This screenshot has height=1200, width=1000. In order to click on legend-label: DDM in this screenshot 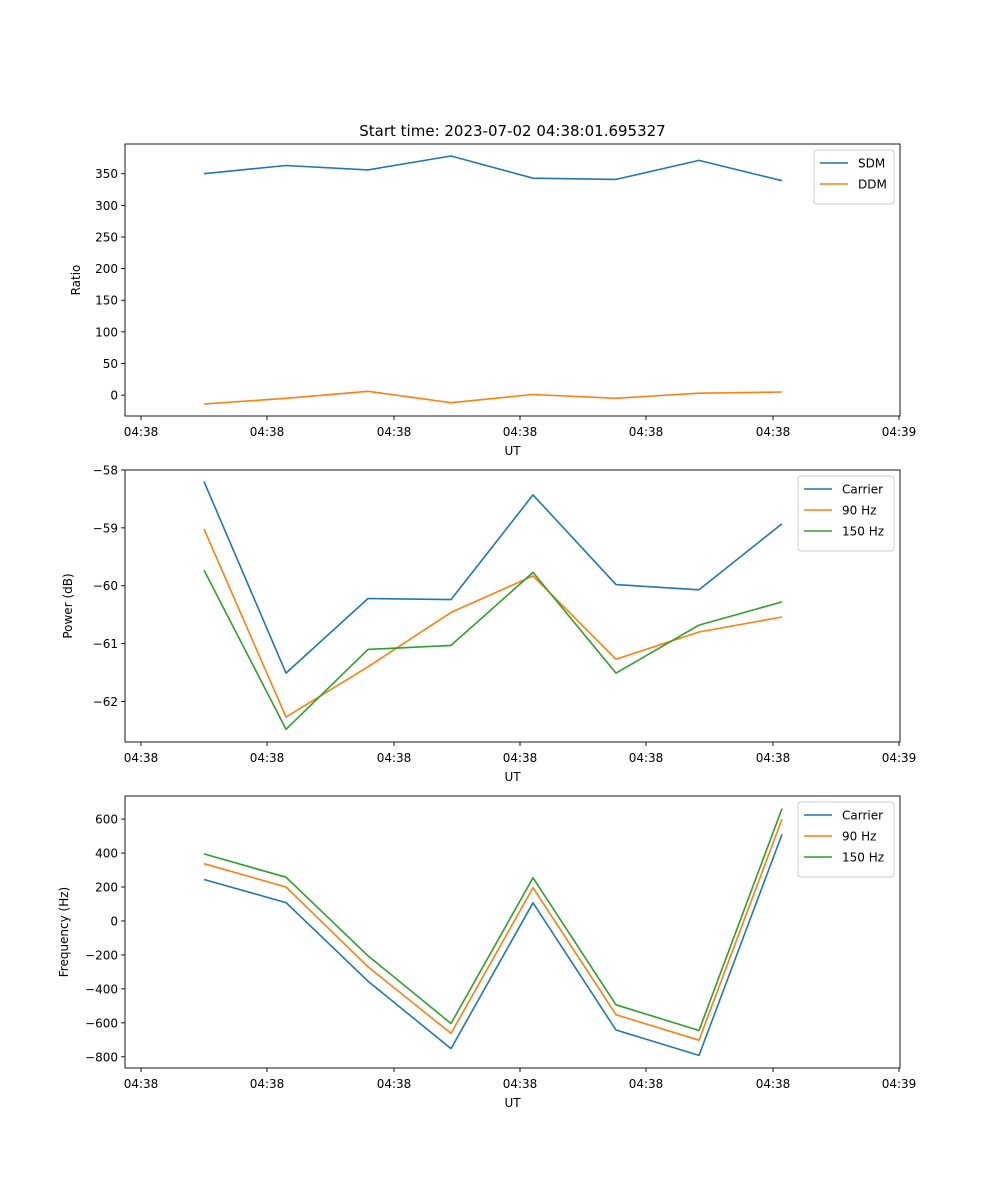, I will do `click(872, 185)`.